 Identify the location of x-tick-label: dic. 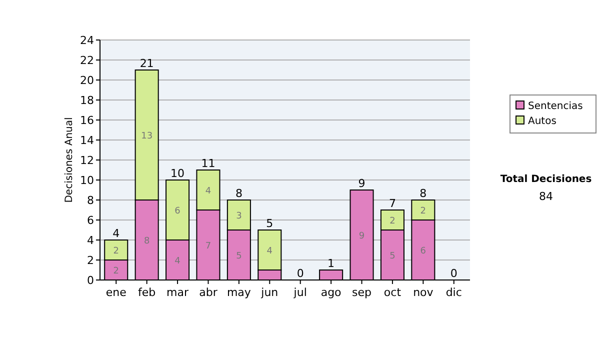
(454, 292).